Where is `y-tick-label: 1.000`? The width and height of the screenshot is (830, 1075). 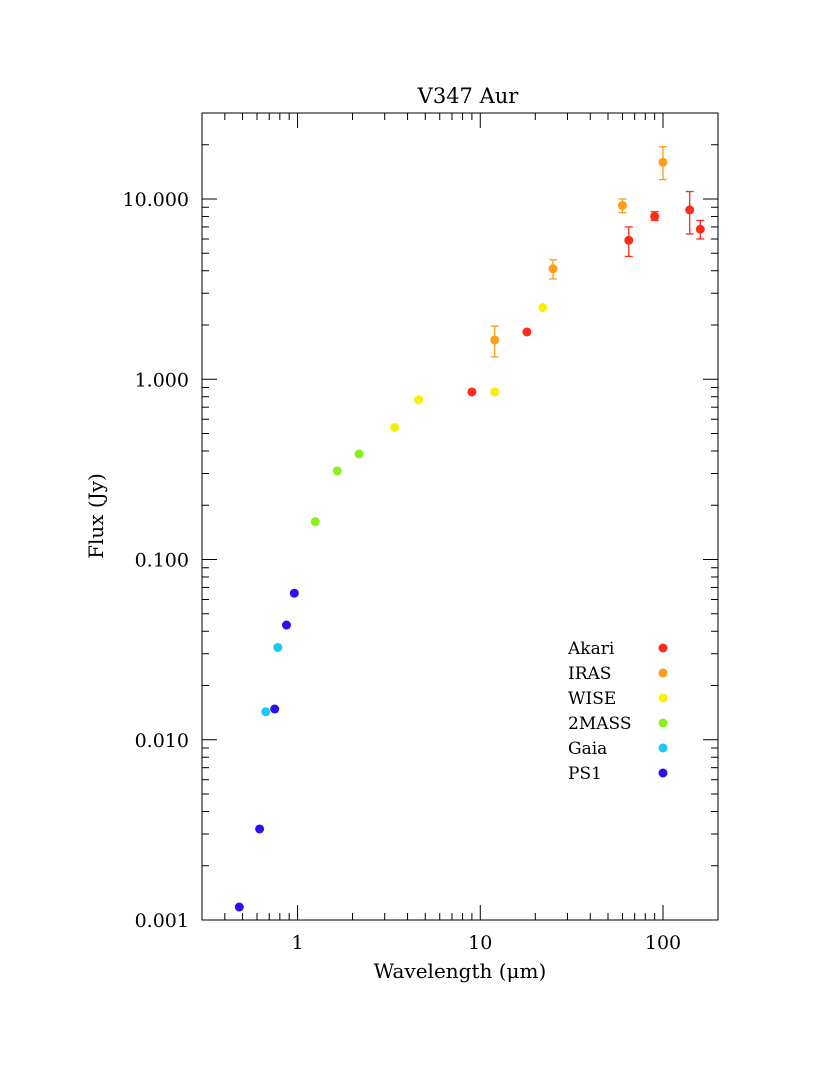
y-tick-label: 1.000 is located at coordinates (162, 380).